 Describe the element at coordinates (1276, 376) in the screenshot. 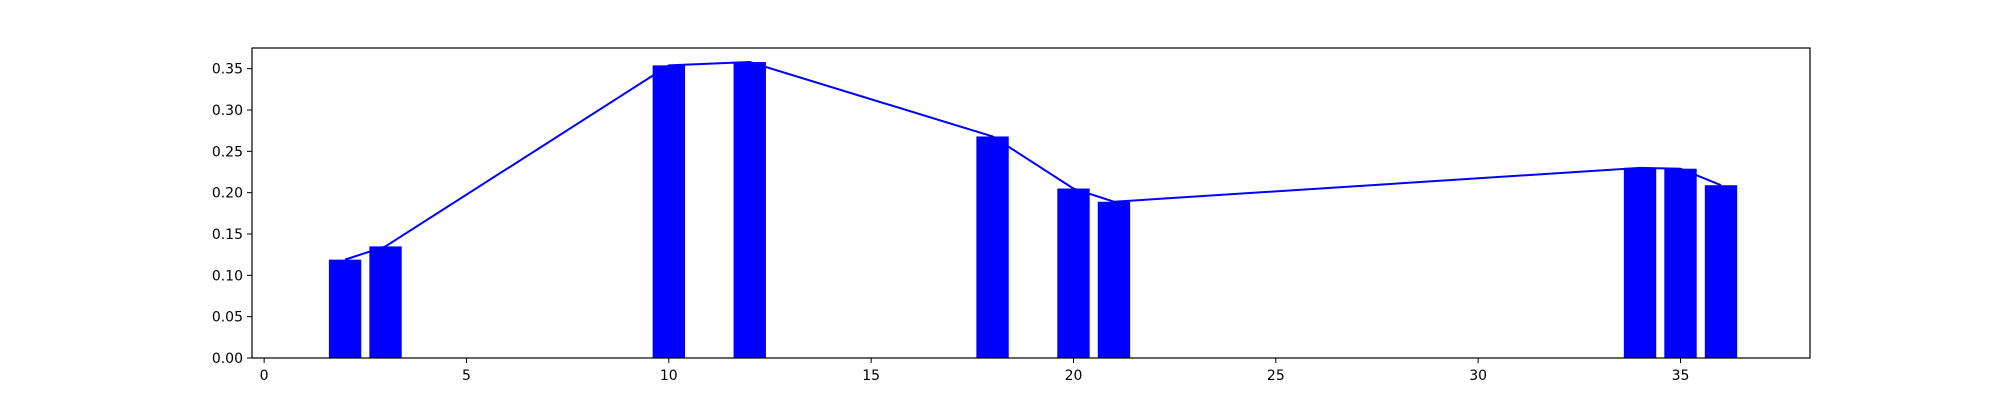

I see `x-tick-label: 25` at that location.